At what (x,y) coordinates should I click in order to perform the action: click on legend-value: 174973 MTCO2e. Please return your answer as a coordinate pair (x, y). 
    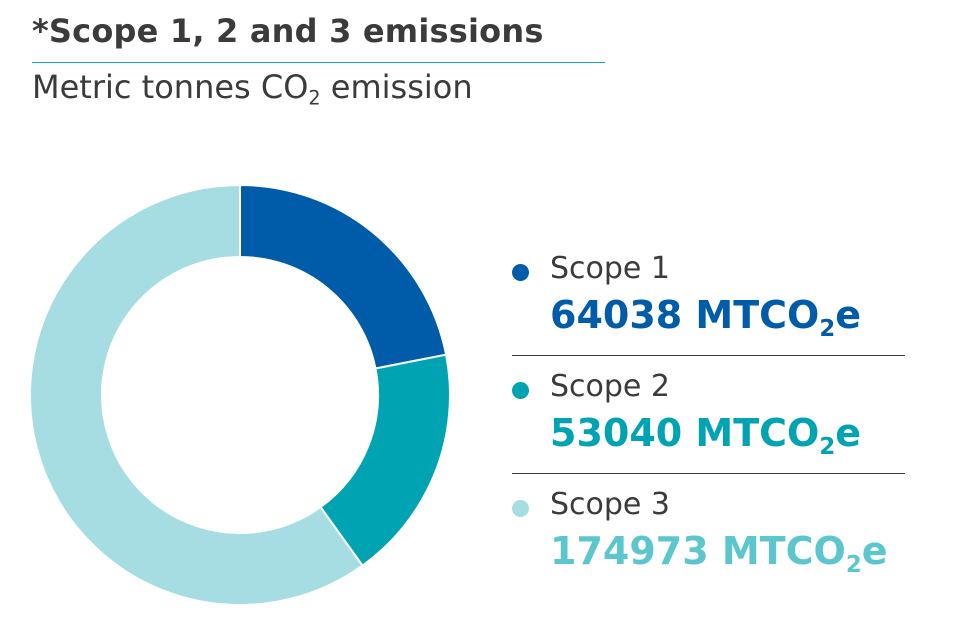
    Looking at the image, I should click on (719, 552).